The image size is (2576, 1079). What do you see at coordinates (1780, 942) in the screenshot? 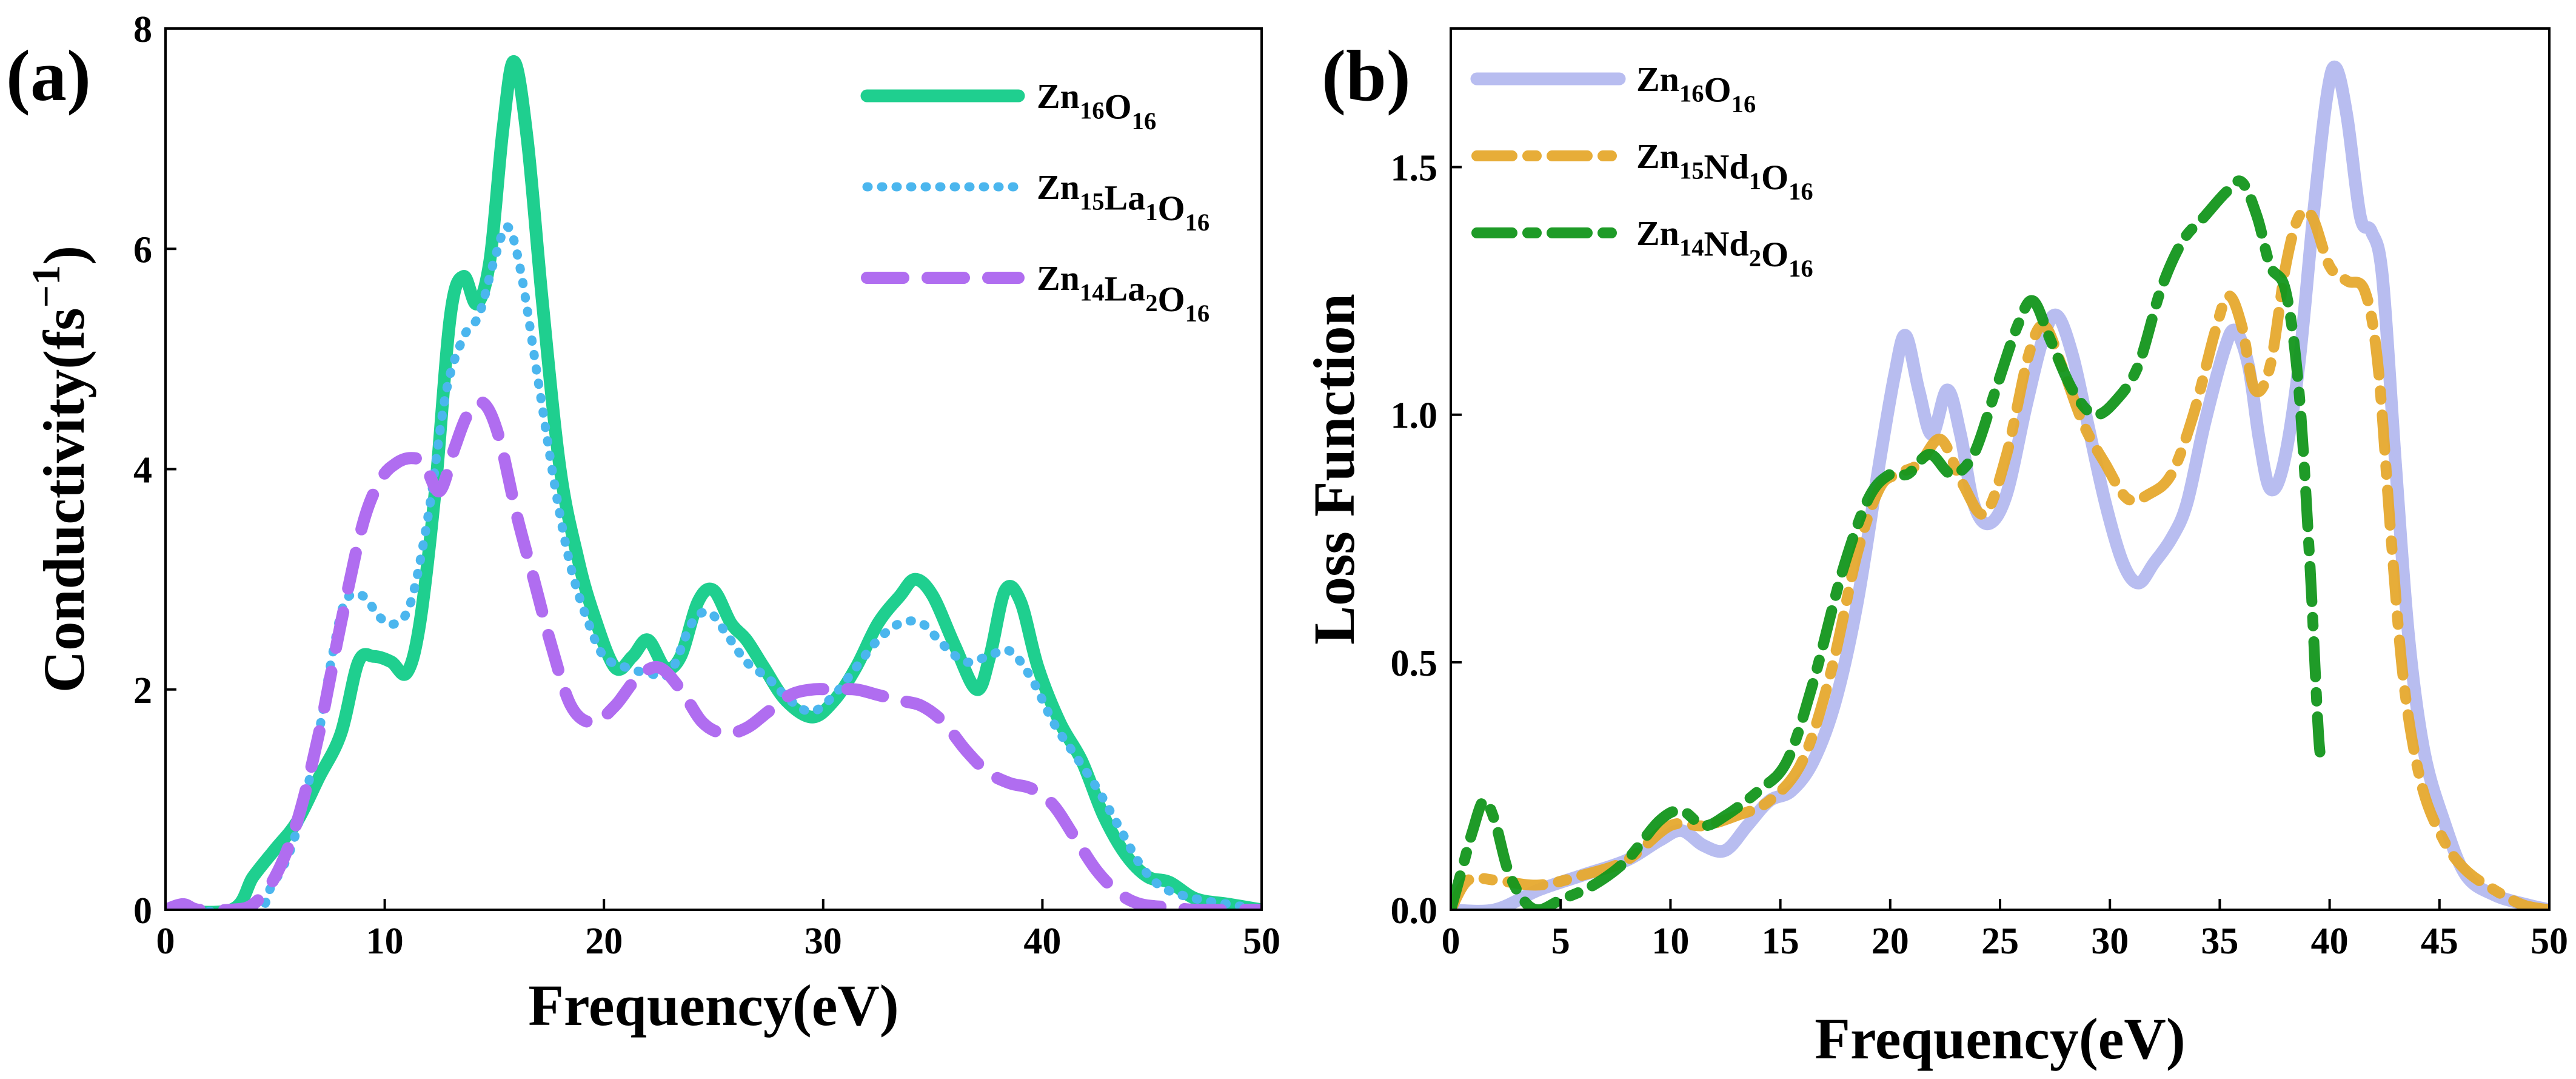
I see `x-tick-label: 15` at bounding box center [1780, 942].